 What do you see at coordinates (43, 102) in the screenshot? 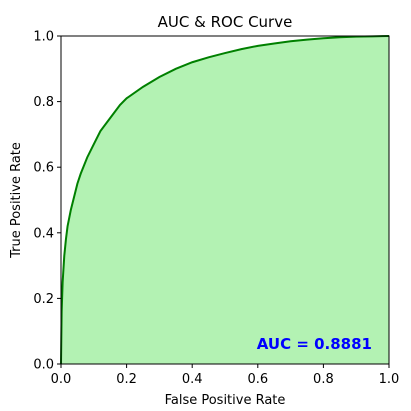
I see `y-tick-label: 0.8` at bounding box center [43, 102].